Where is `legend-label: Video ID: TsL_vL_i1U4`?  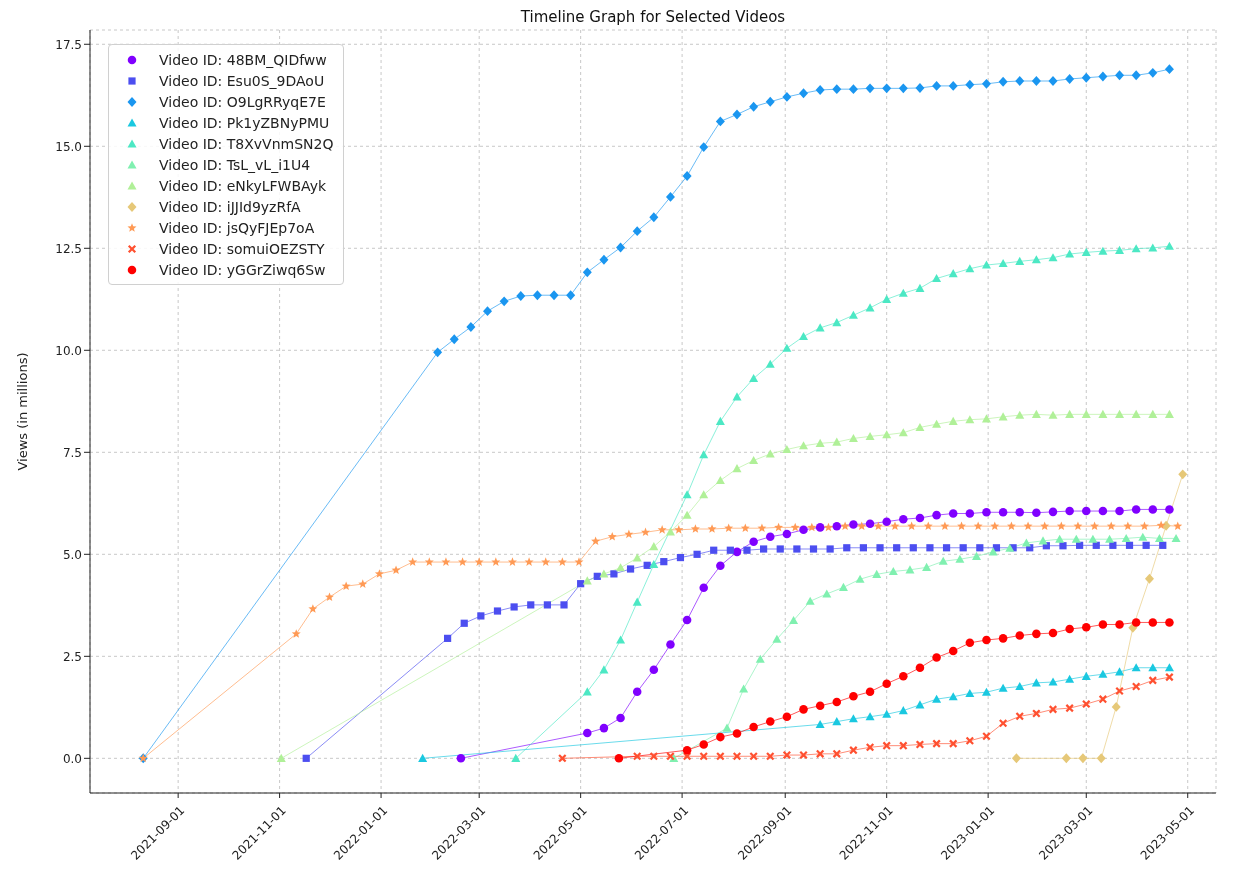 legend-label: Video ID: TsL_vL_i1U4 is located at coordinates (235, 164).